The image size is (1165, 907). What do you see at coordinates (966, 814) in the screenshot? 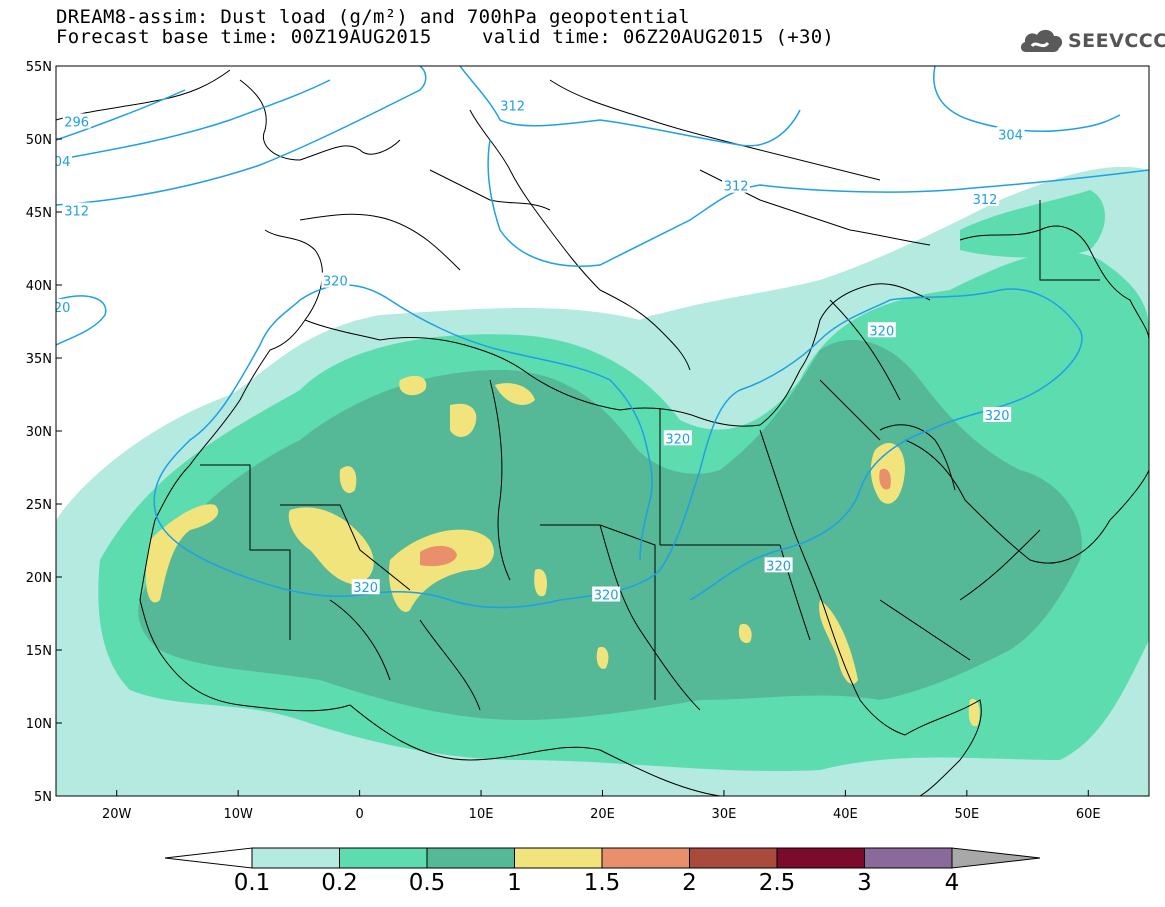
I see `lon-tick-label: 50E` at bounding box center [966, 814].